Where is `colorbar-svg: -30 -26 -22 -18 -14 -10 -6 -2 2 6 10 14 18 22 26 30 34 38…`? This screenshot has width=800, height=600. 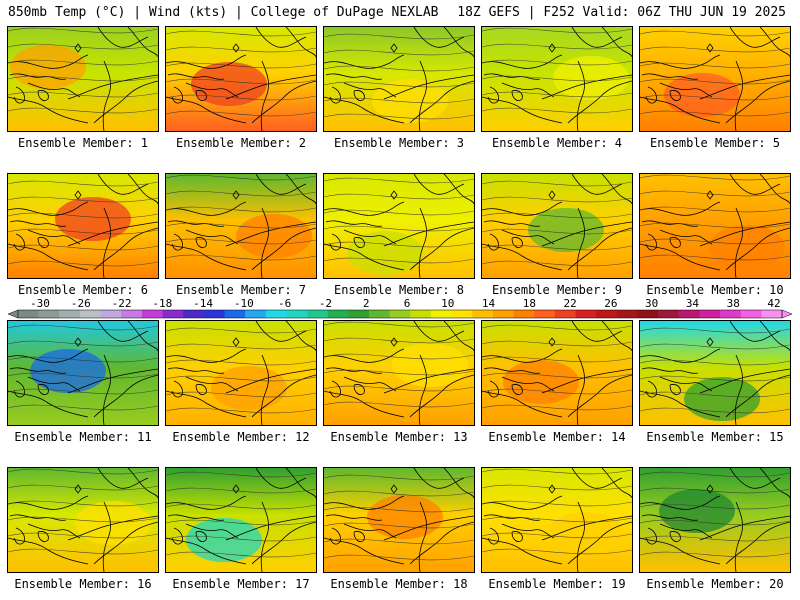
colorbar-svg: -30 -26 -22 -18 -14 -10 -6 -2 2 6 10 14 18 22 26 30 34 38… is located at coordinates (400, 308).